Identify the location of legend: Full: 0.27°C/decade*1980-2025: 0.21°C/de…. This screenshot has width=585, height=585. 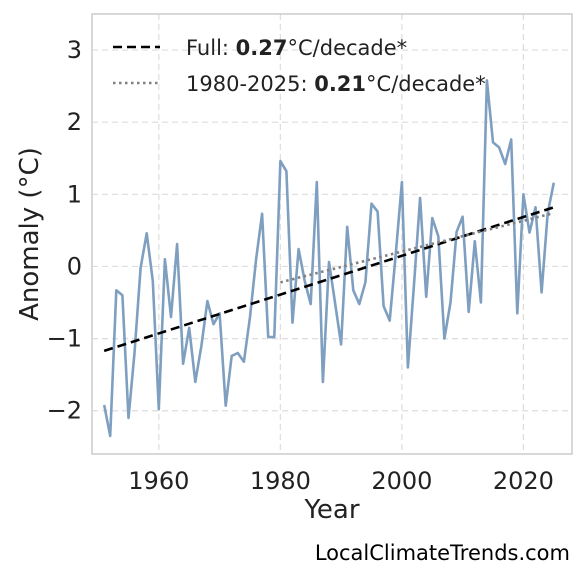
(299, 66).